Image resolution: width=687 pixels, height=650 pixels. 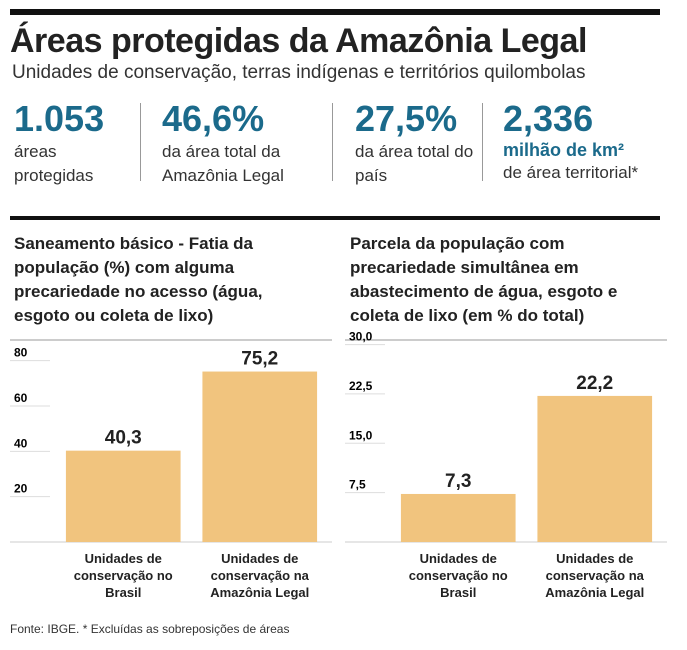 What do you see at coordinates (571, 172) in the screenshot?
I see `stat-label: de área territorial*` at bounding box center [571, 172].